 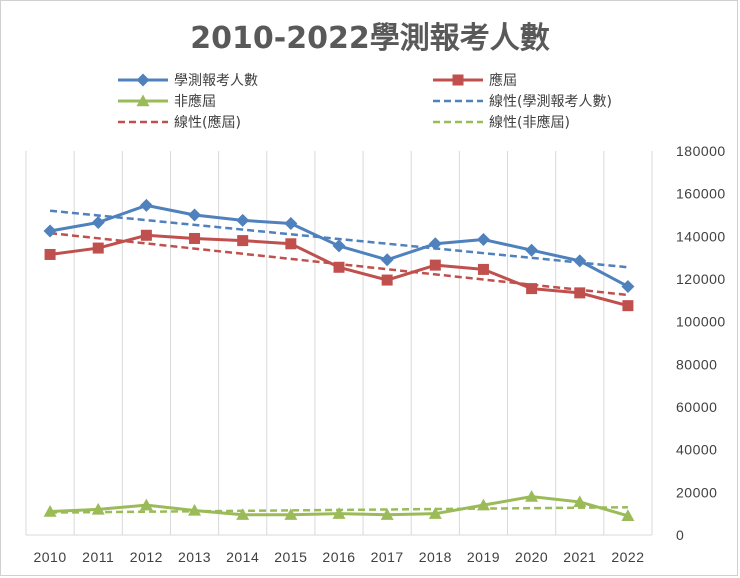 What do you see at coordinates (701, 322) in the screenshot?
I see `y-tick-label: 100000` at bounding box center [701, 322].